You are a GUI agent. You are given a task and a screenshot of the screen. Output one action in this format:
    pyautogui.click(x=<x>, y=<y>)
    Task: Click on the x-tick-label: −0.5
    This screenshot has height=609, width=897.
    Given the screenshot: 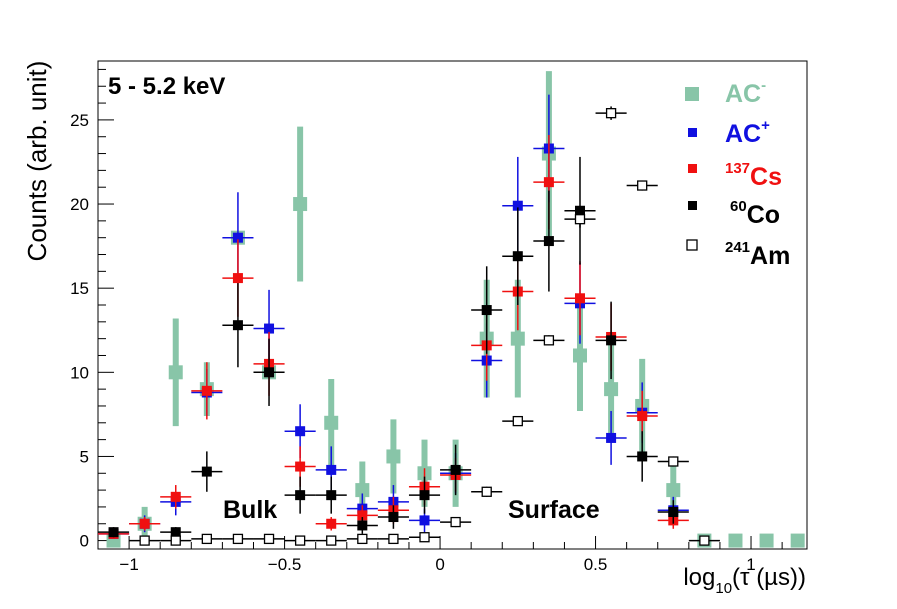 What is the action you would take?
    pyautogui.click(x=285, y=564)
    